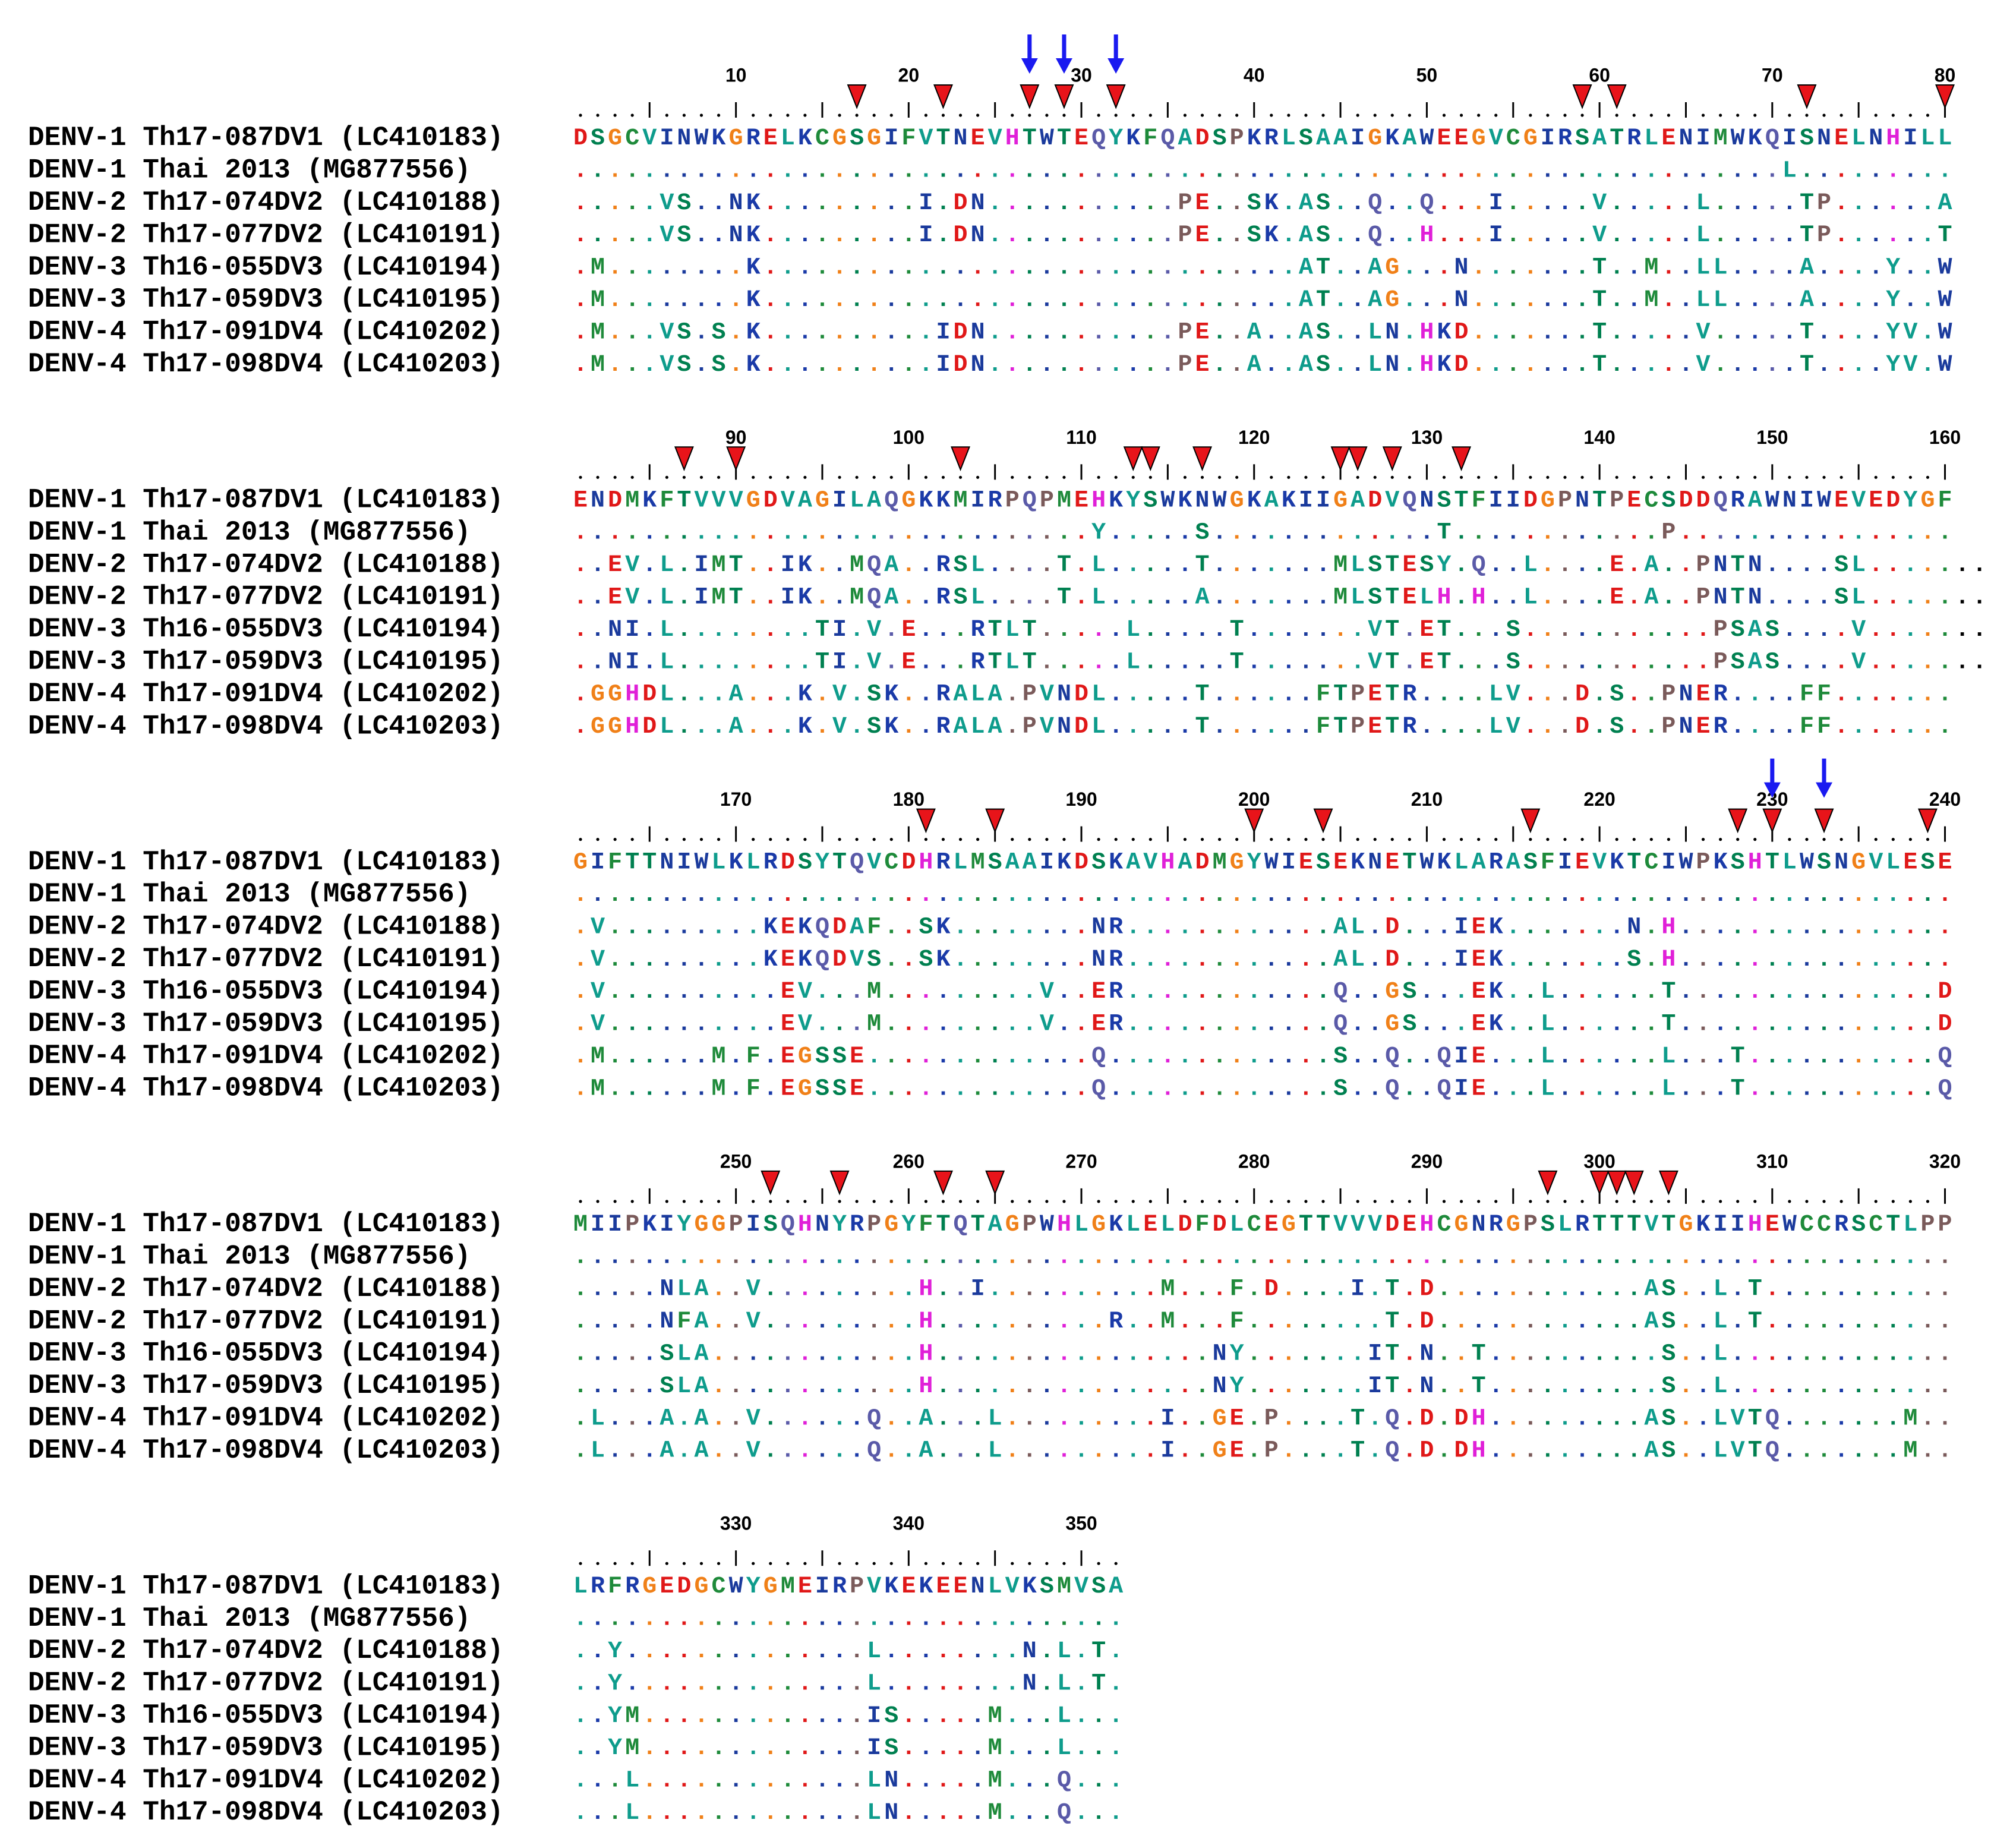  I want to click on residue: K, so click(1116, 1224).